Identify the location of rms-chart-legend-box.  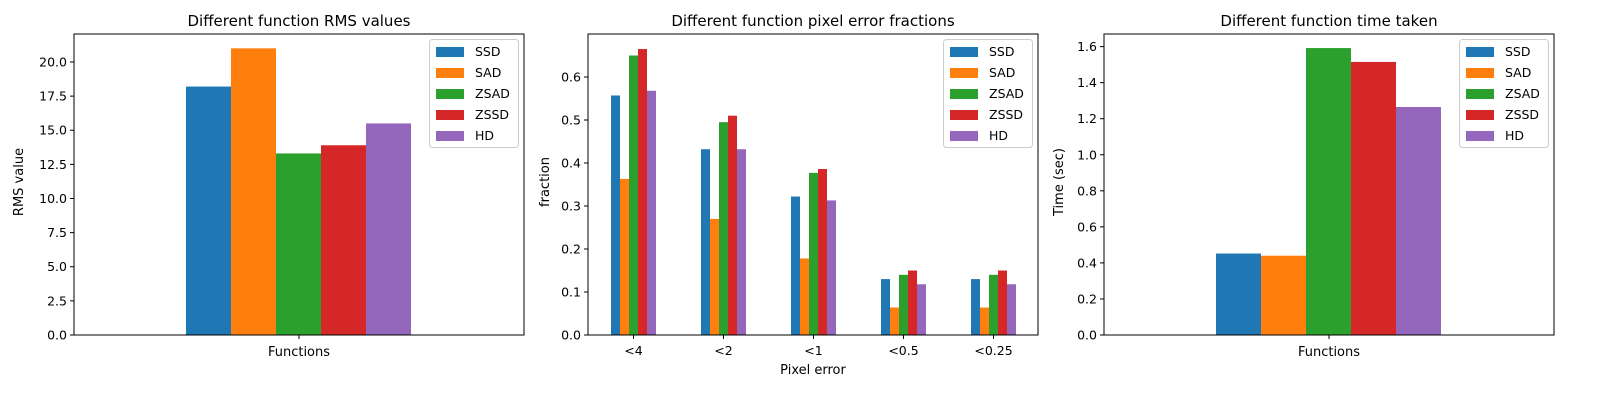
(474, 93).